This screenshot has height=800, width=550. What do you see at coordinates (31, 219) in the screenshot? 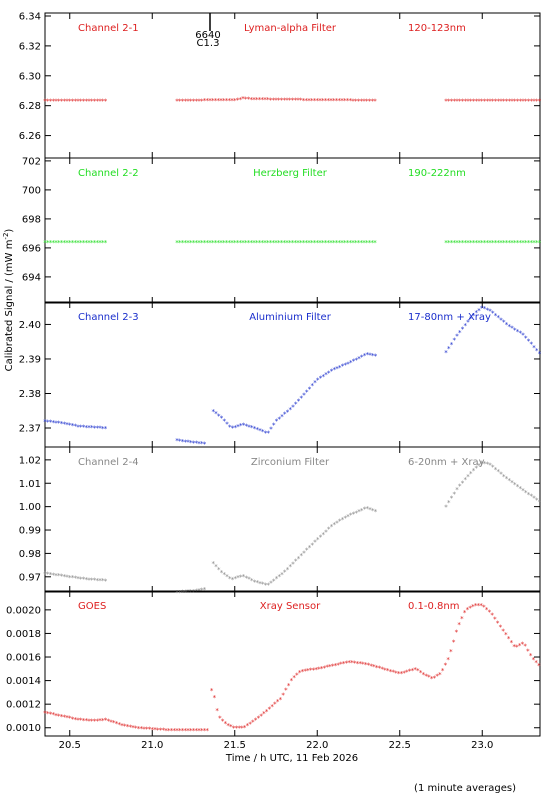
I see `y-tick-label: 698` at bounding box center [31, 219].